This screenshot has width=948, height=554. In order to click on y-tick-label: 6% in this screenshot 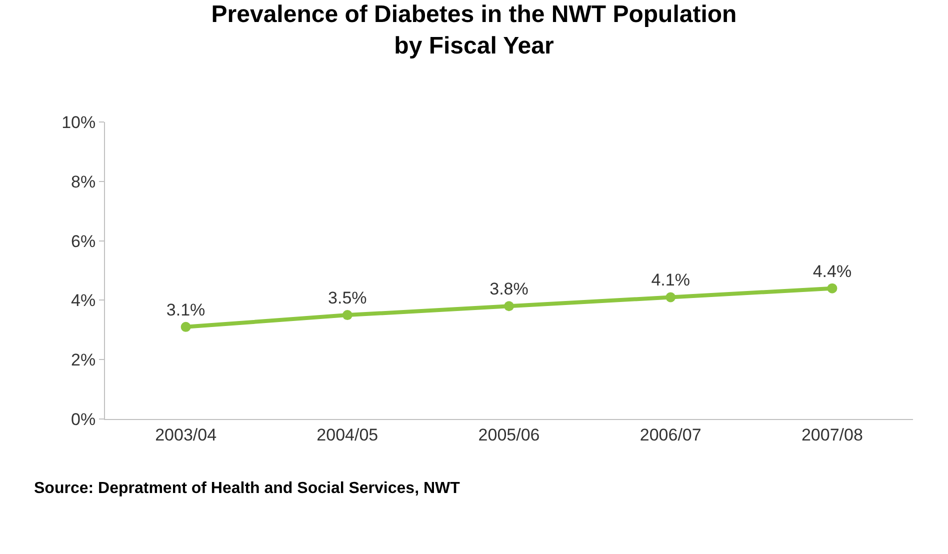, I will do `click(83, 241)`.